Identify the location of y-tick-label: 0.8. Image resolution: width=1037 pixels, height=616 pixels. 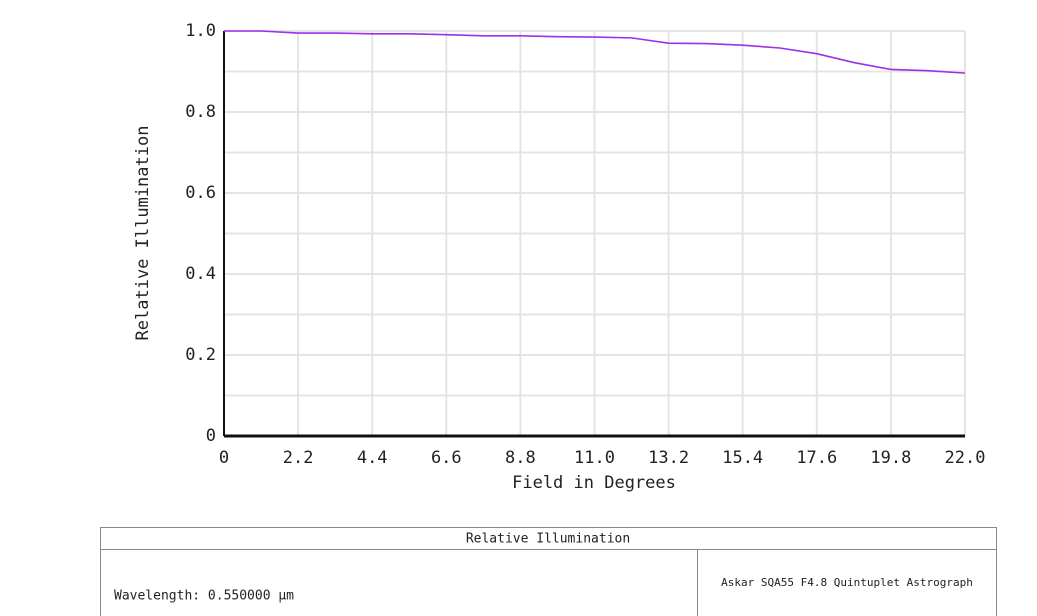
(200, 112).